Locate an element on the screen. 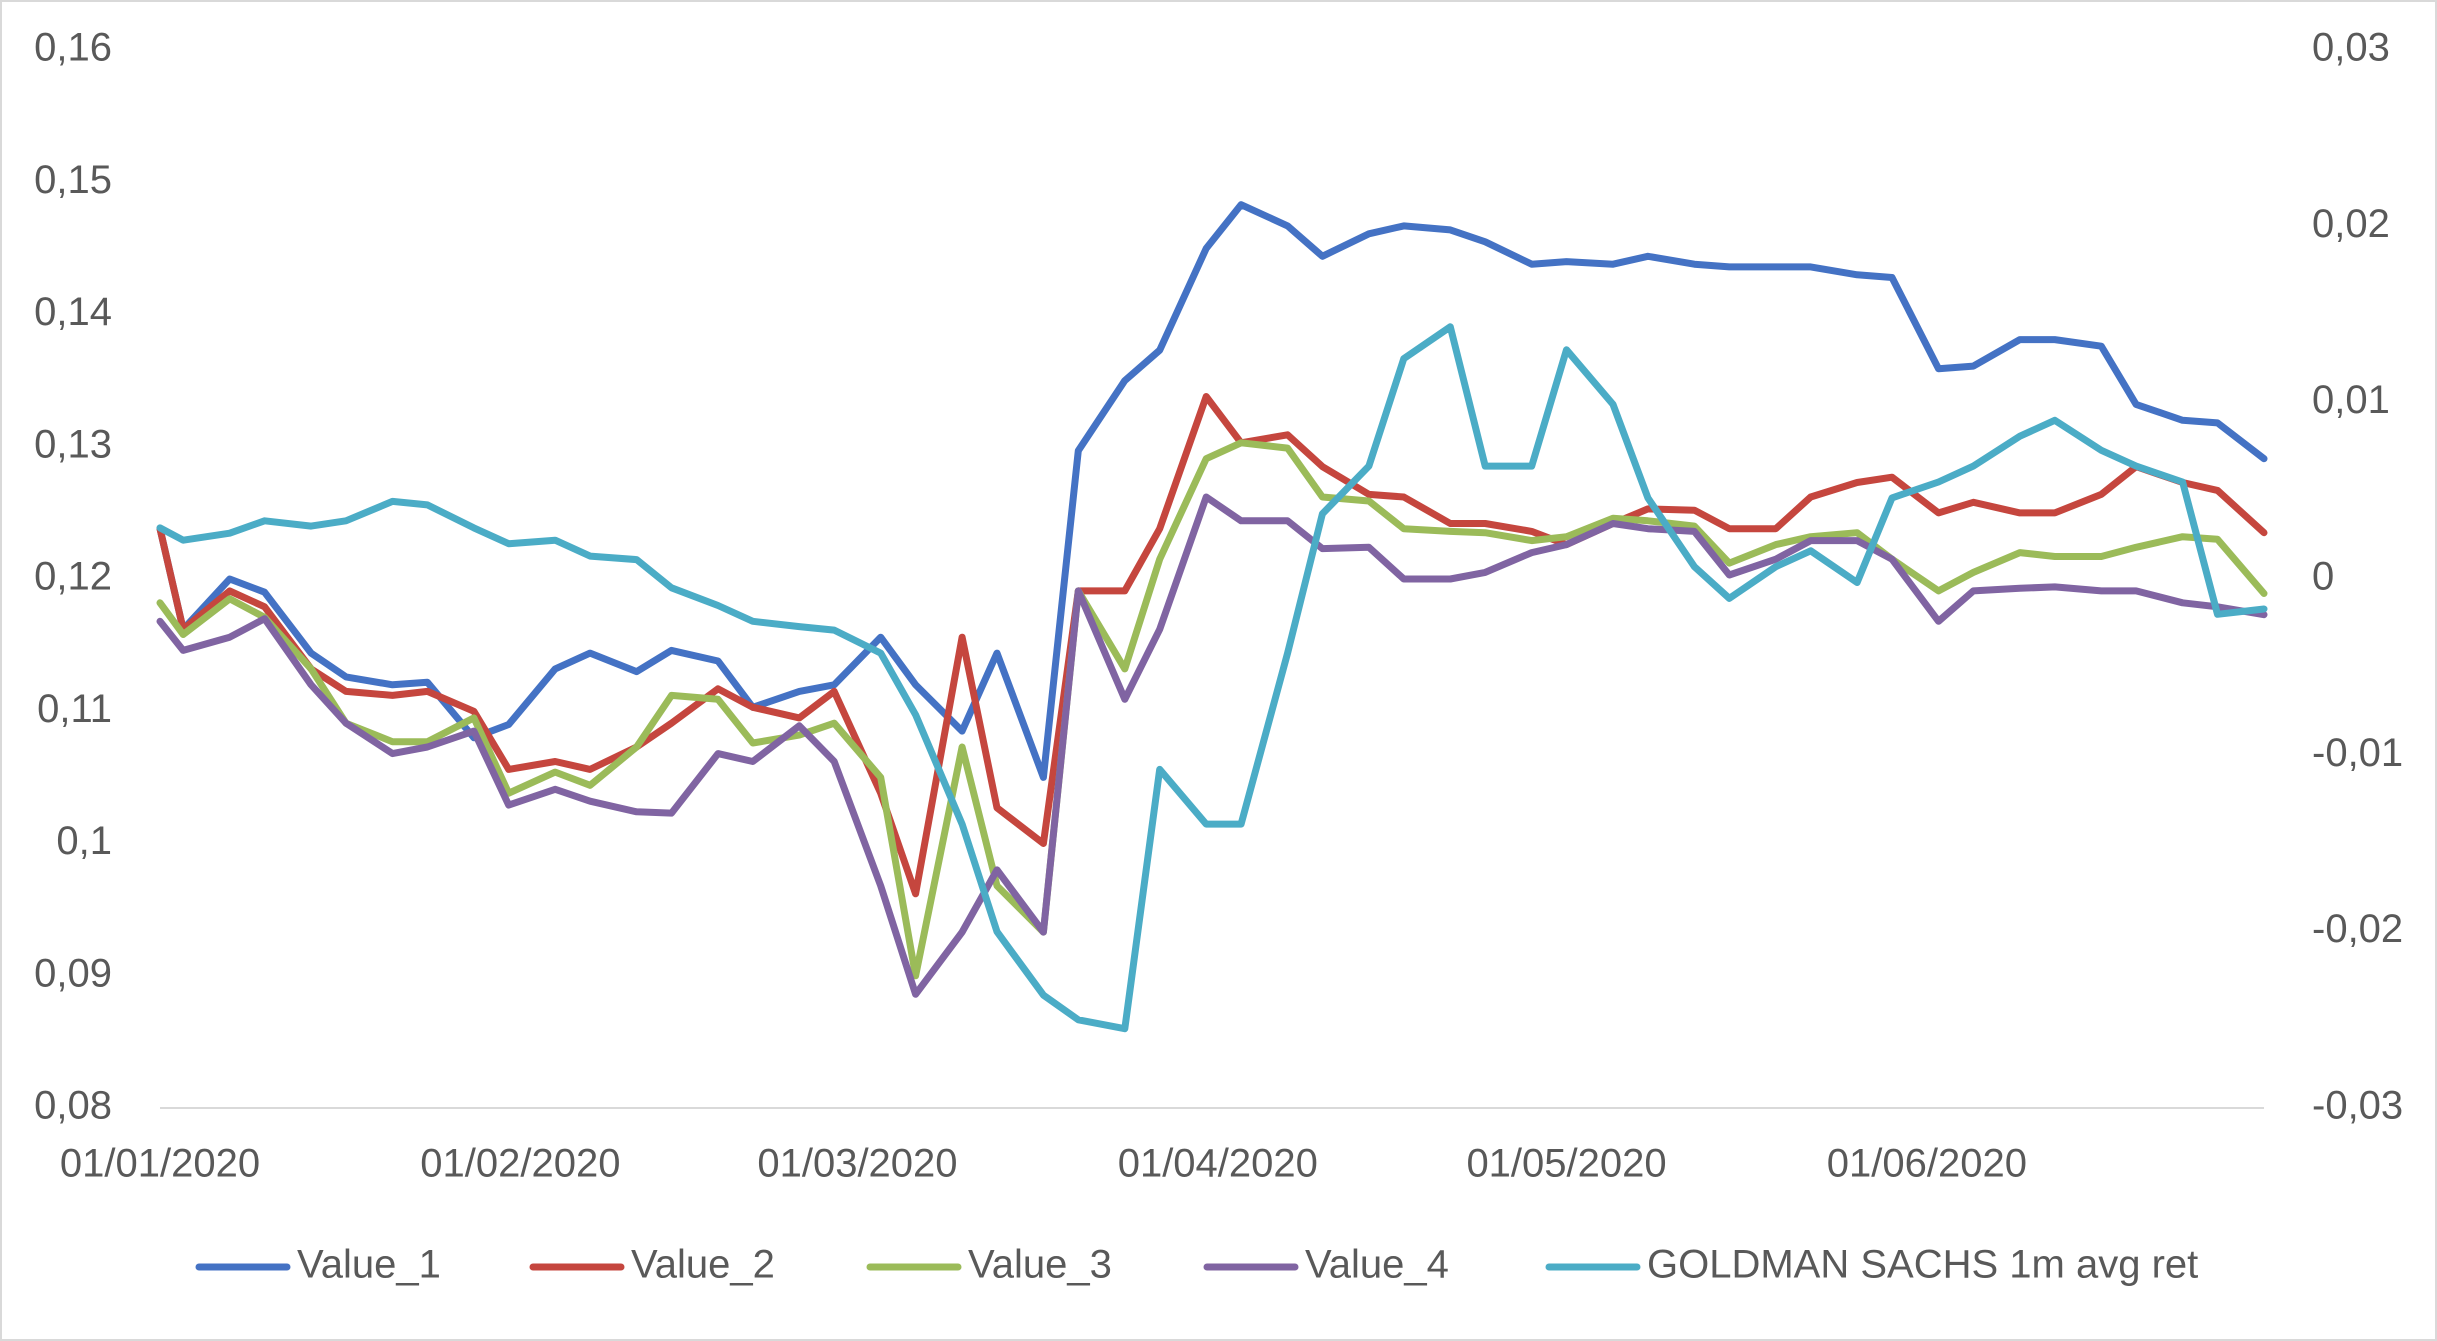 This screenshot has height=1341, width=2437. legend-label: GOLDMAN SACHS 1m avg ret is located at coordinates (1922, 1265).